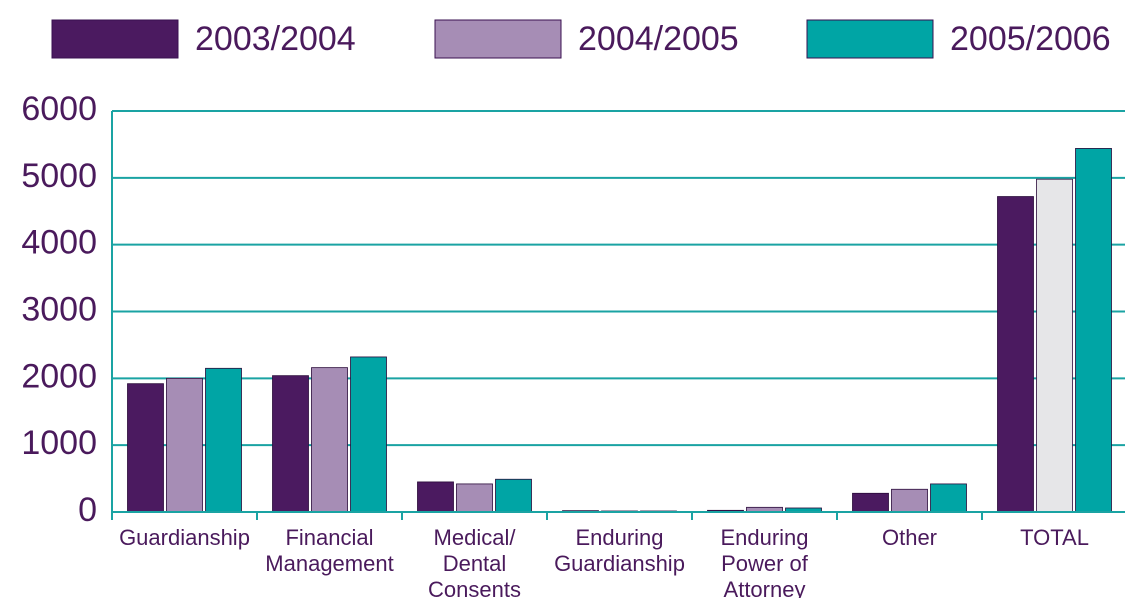  What do you see at coordinates (59, 176) in the screenshot?
I see `y-tick-label: 5000` at bounding box center [59, 176].